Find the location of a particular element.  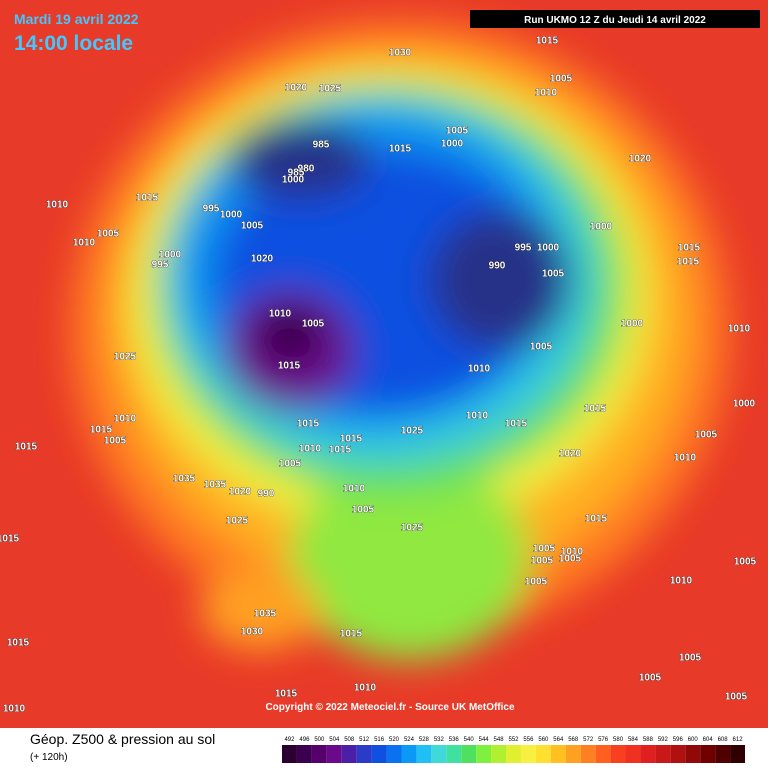

colorbar-label: 504 is located at coordinates (334, 740).